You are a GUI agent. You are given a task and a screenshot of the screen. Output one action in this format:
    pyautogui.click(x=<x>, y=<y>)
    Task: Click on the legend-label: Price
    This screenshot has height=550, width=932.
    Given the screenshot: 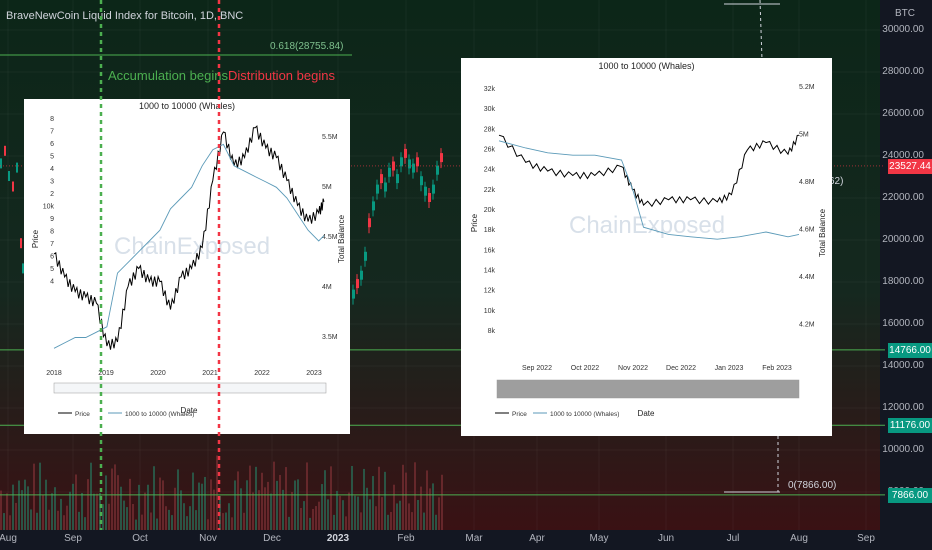 What is the action you would take?
    pyautogui.click(x=82, y=414)
    